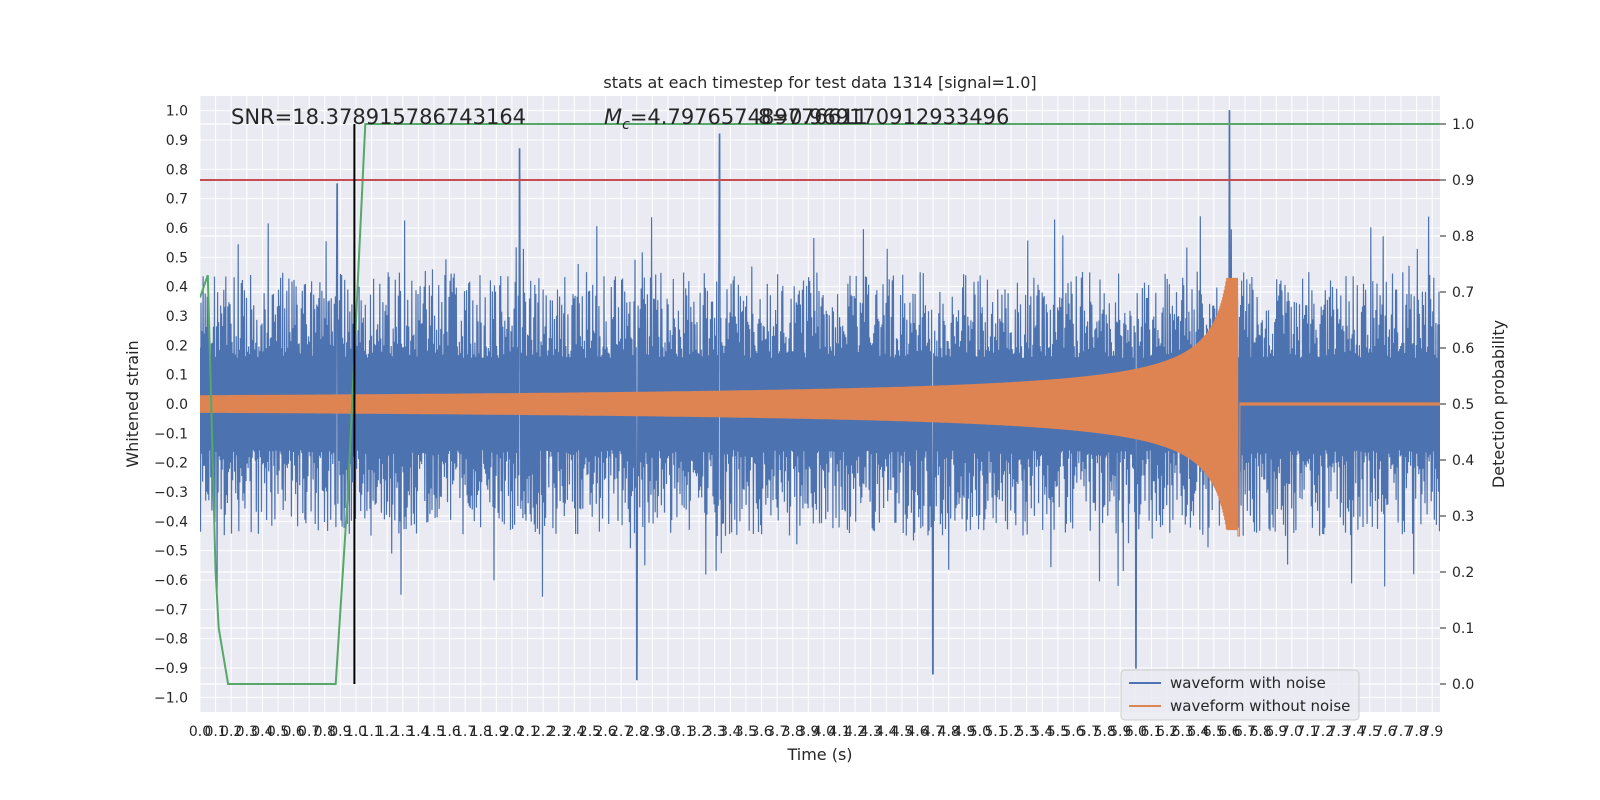  What do you see at coordinates (839, 732) in the screenshot?
I see `x-tick-label: 4.1` at bounding box center [839, 732].